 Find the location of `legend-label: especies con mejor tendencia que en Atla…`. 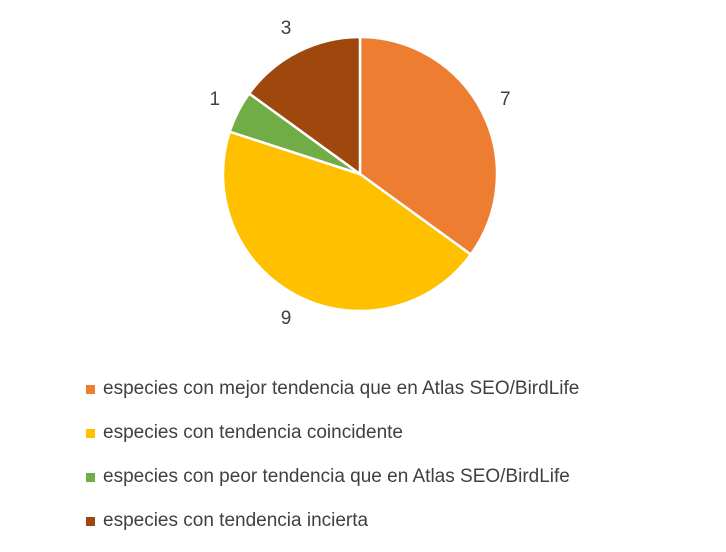

legend-label: especies con mejor tendencia que en Atla… is located at coordinates (341, 388).